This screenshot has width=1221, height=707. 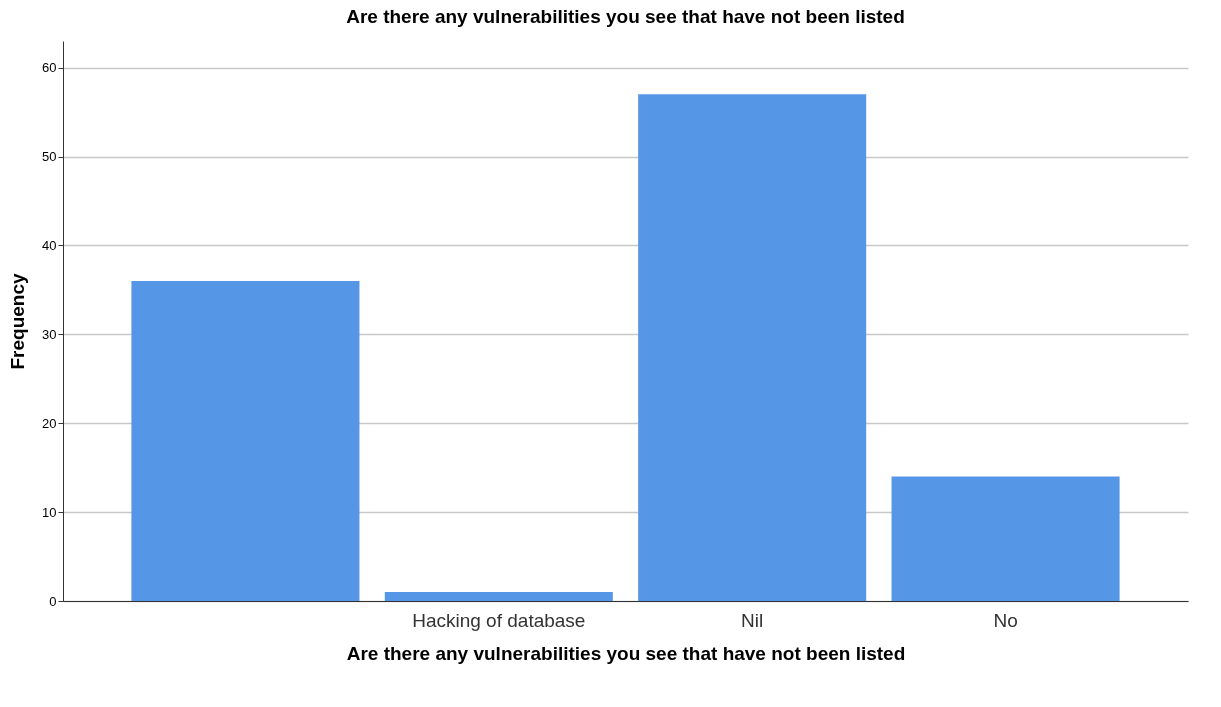 I want to click on y-tick-label: 40, so click(x=49, y=245).